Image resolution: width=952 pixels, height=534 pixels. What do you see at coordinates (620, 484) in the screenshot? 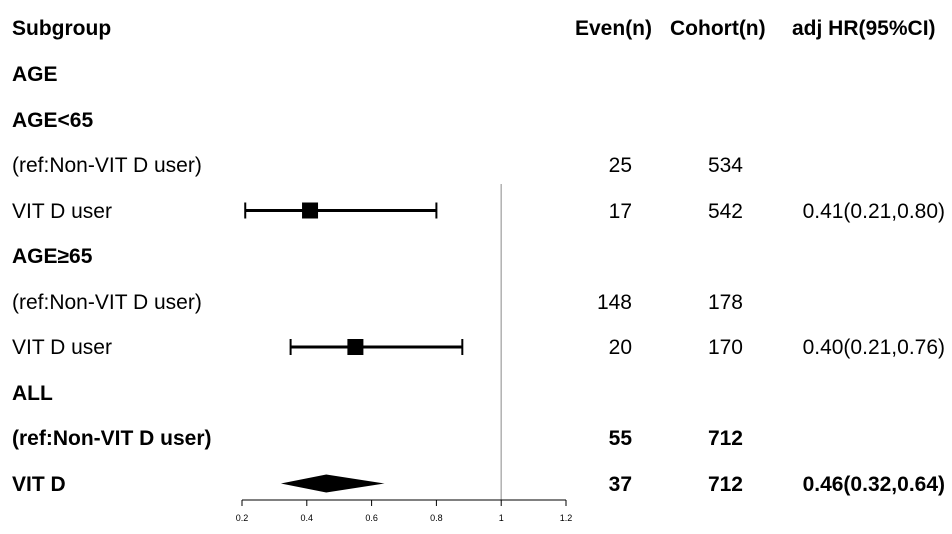
I see `events-value: 37` at bounding box center [620, 484].